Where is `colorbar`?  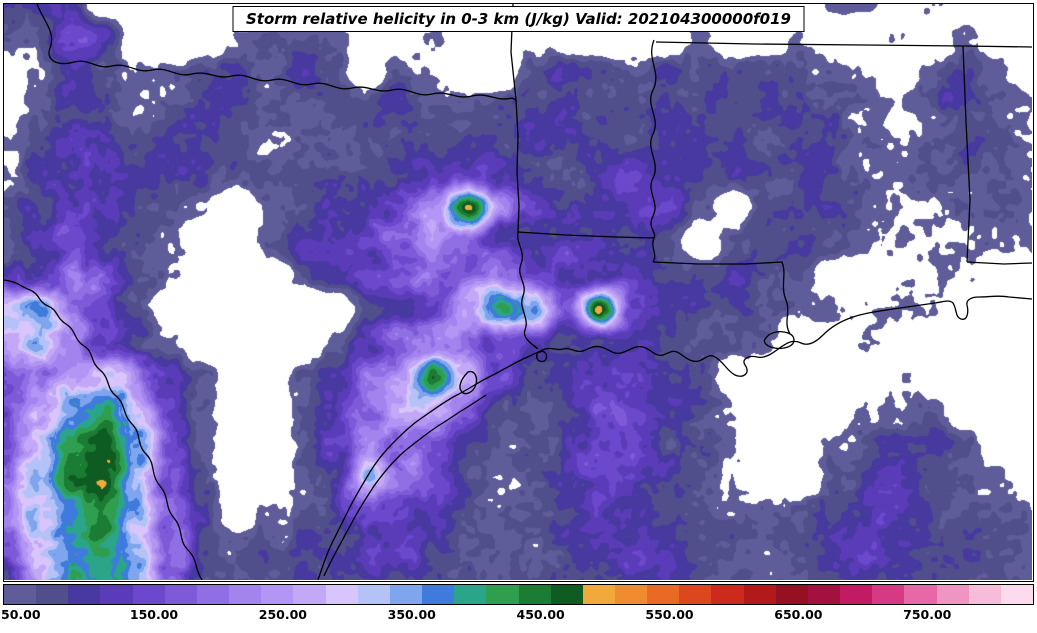 colorbar is located at coordinates (518, 594).